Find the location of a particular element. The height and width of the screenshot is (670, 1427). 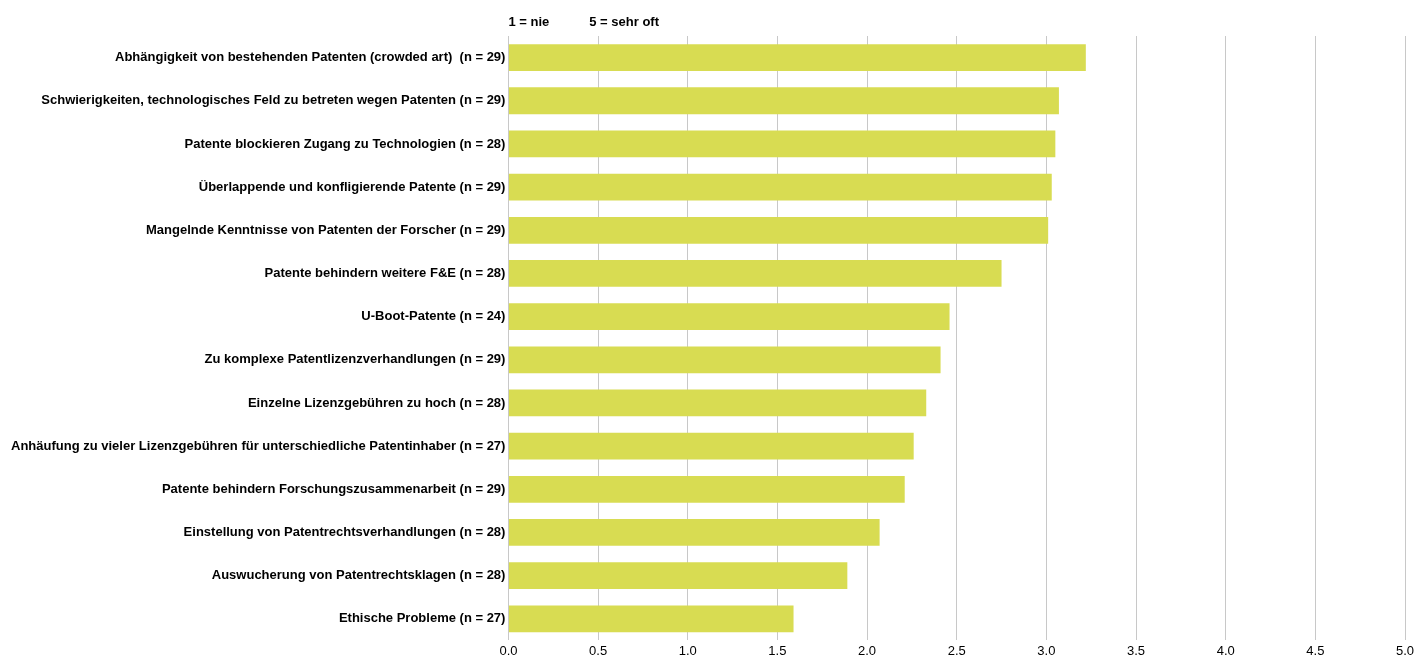

x-tick-label: 4.0 is located at coordinates (1225, 650).